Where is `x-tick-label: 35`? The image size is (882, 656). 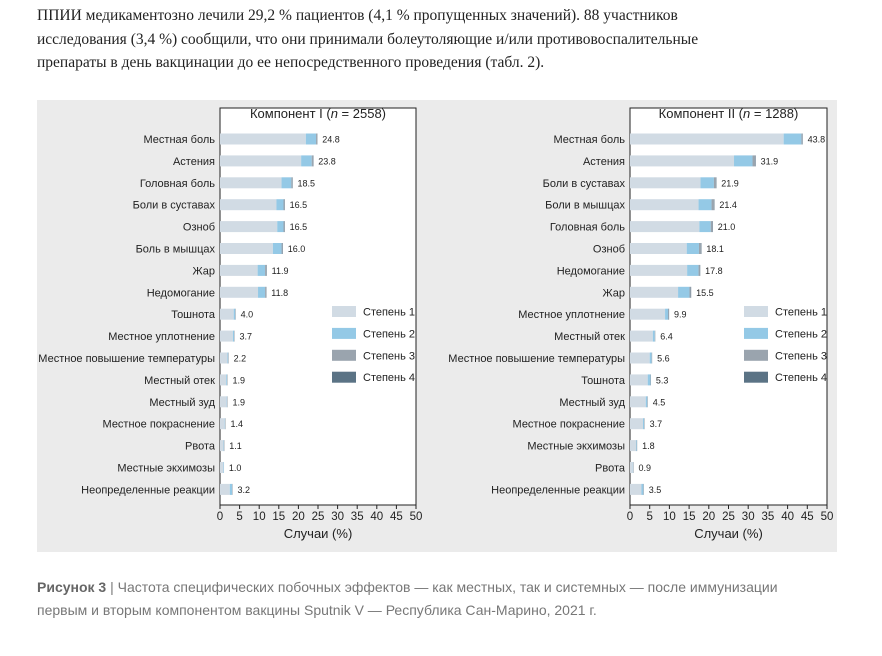
x-tick-label: 35 is located at coordinates (357, 517).